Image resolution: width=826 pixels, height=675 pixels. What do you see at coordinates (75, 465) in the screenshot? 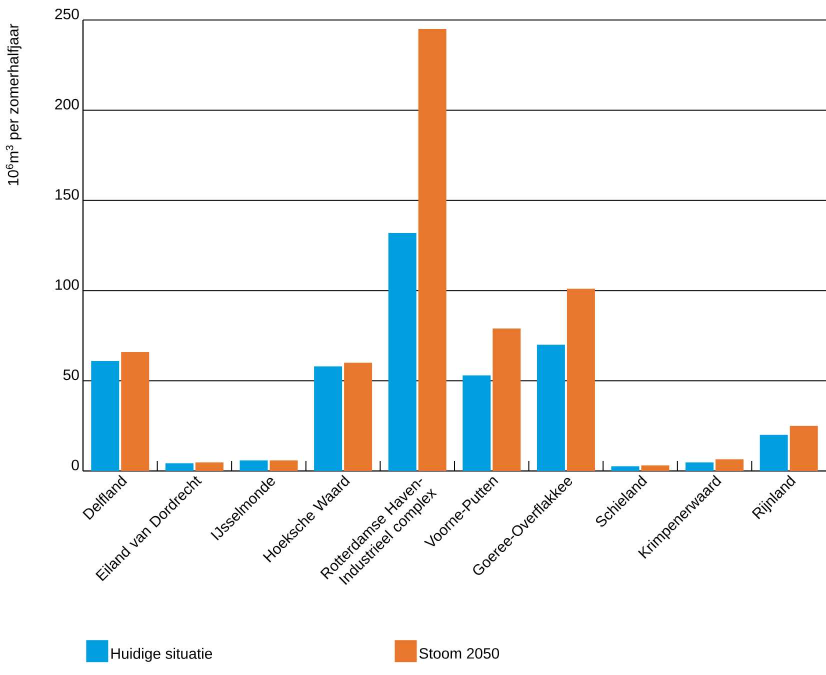
I see `y-tick-label: 0` at bounding box center [75, 465].